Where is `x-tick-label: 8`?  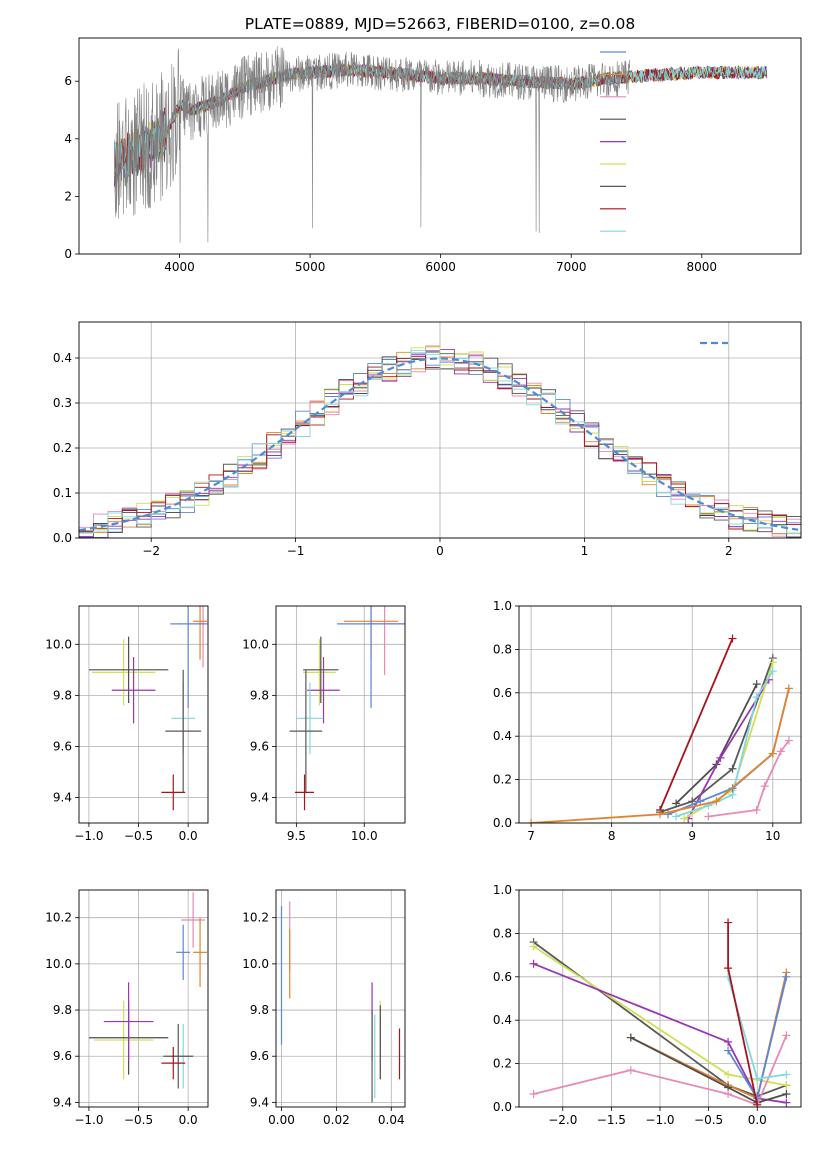 x-tick-label: 8 is located at coordinates (612, 836).